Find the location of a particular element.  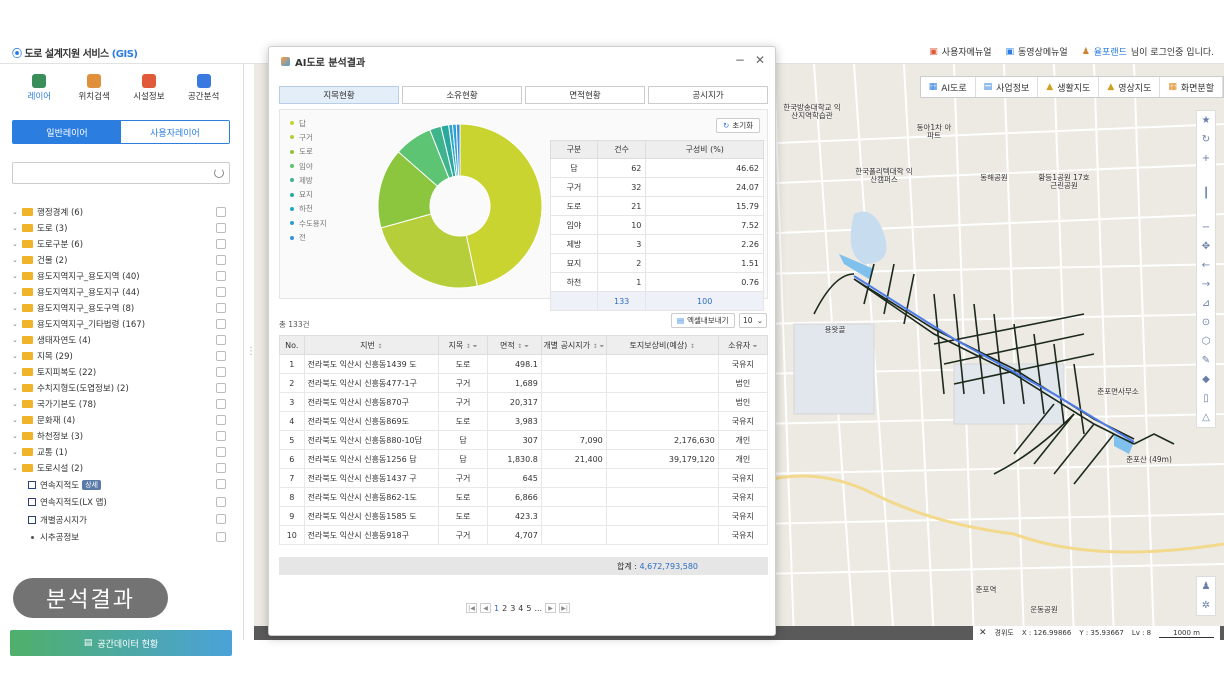

layer-item: ⌄ 행정경계 (6) is located at coordinates (122, 212).